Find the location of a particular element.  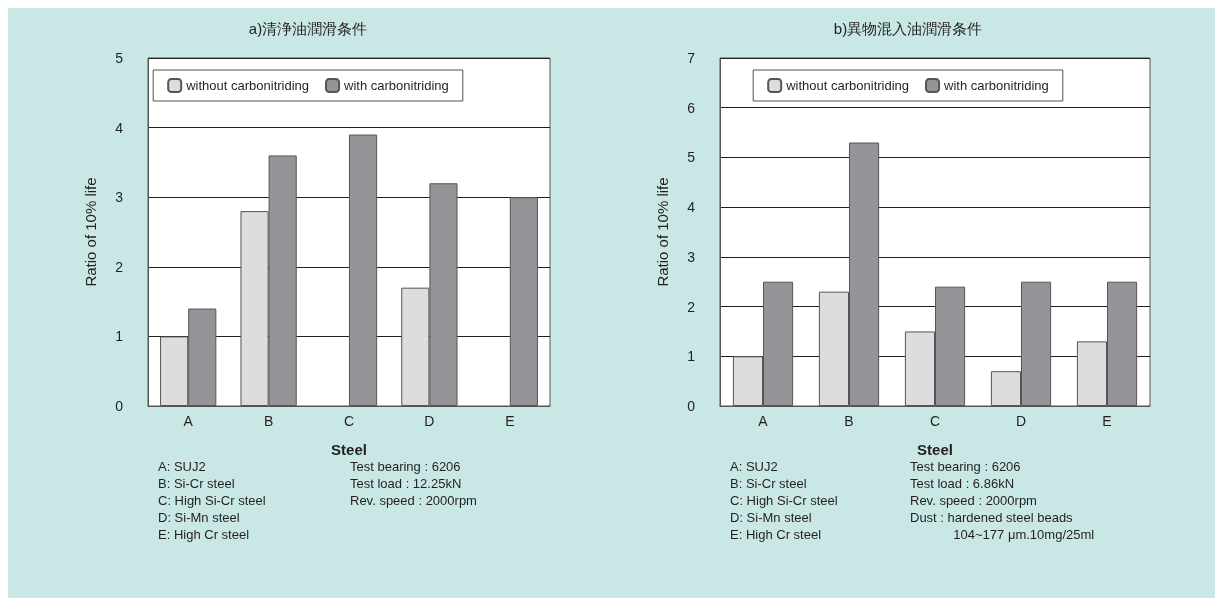

y-tick-label: 7 is located at coordinates (691, 58).